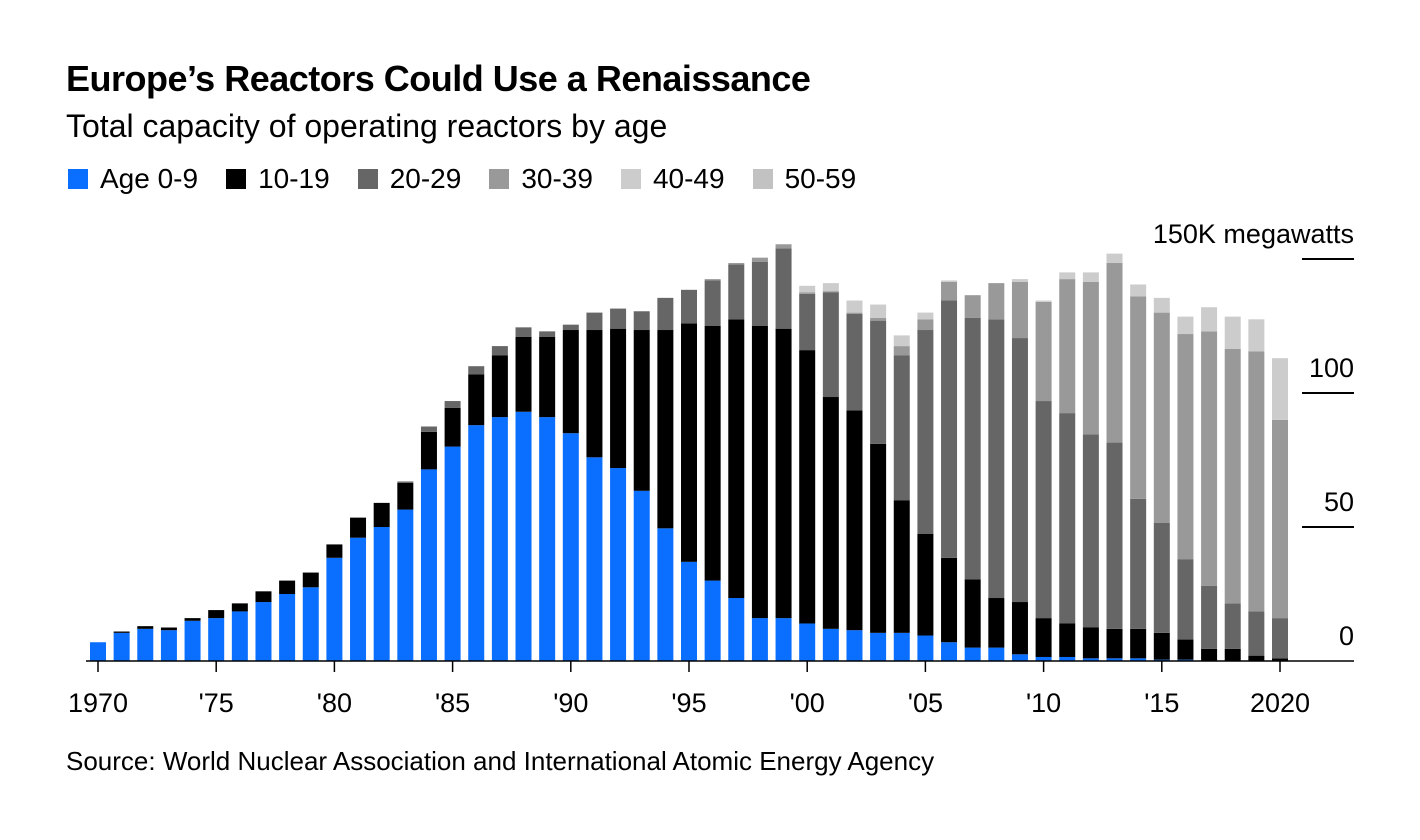 This screenshot has width=1420, height=840. I want to click on x-tick-label: 2020, so click(1280, 703).